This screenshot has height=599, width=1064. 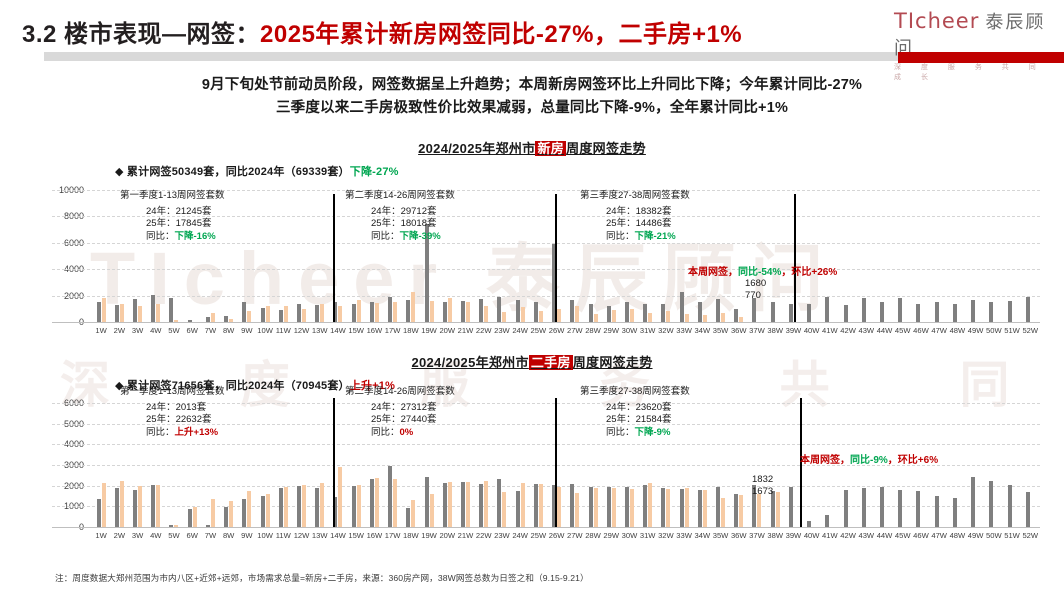 What do you see at coordinates (589, 385) in the screenshot?
I see `accumulate-line: ◆ 累计网签71656套，同比2024年（70945套）上升+1%` at bounding box center [589, 385].